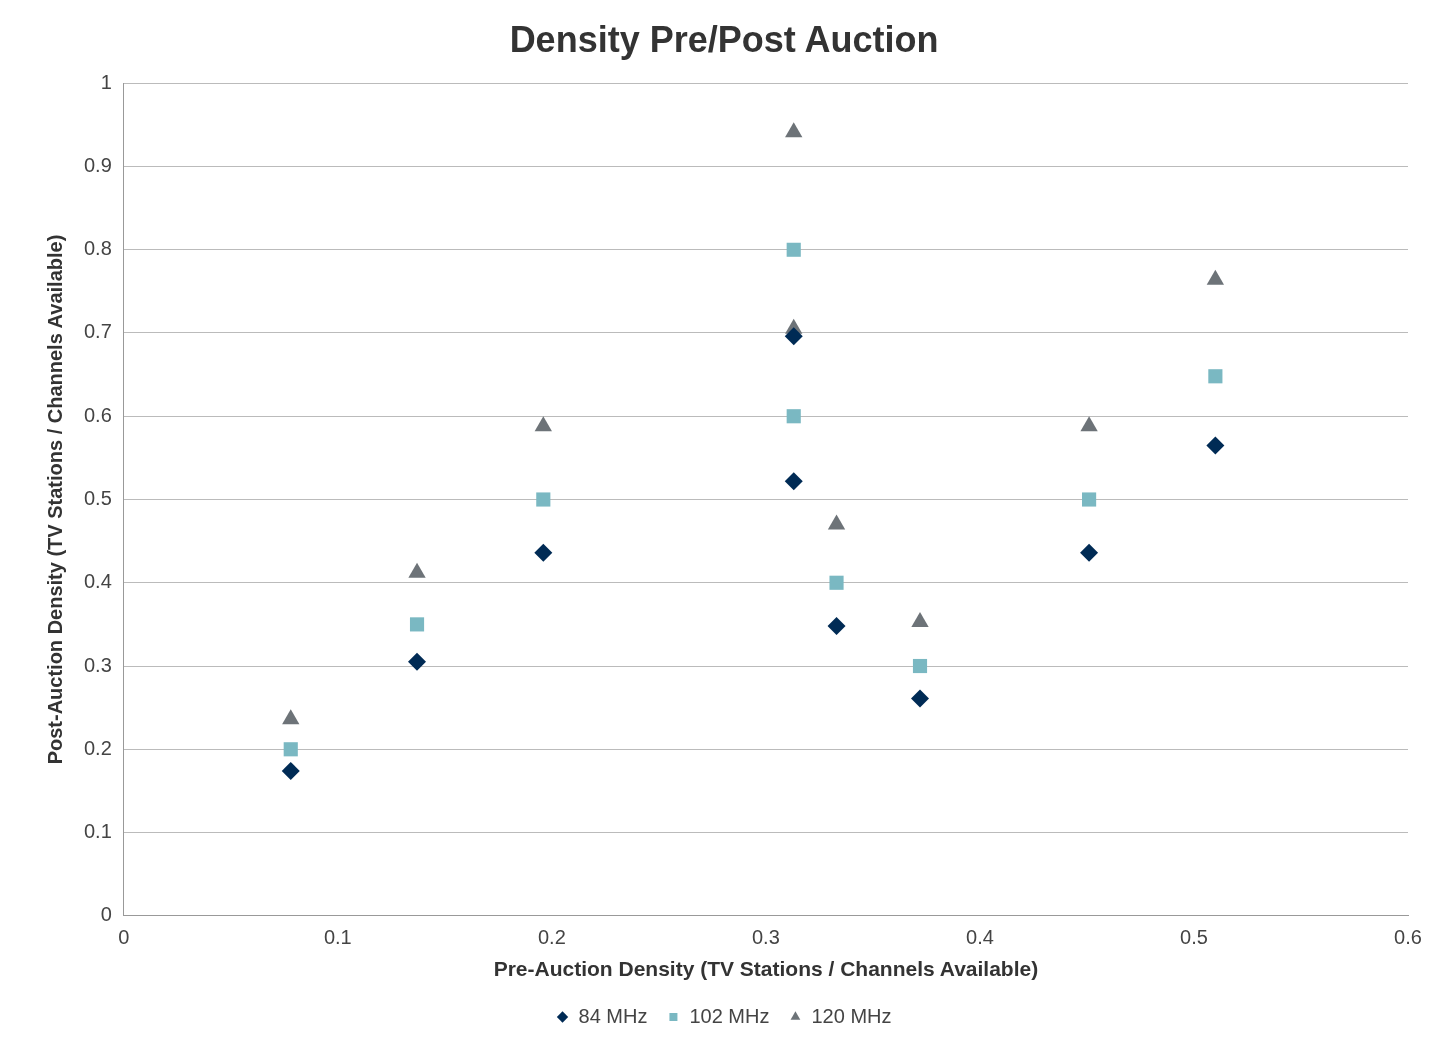  I want to click on legend-label: 120 MHz, so click(851, 1015).